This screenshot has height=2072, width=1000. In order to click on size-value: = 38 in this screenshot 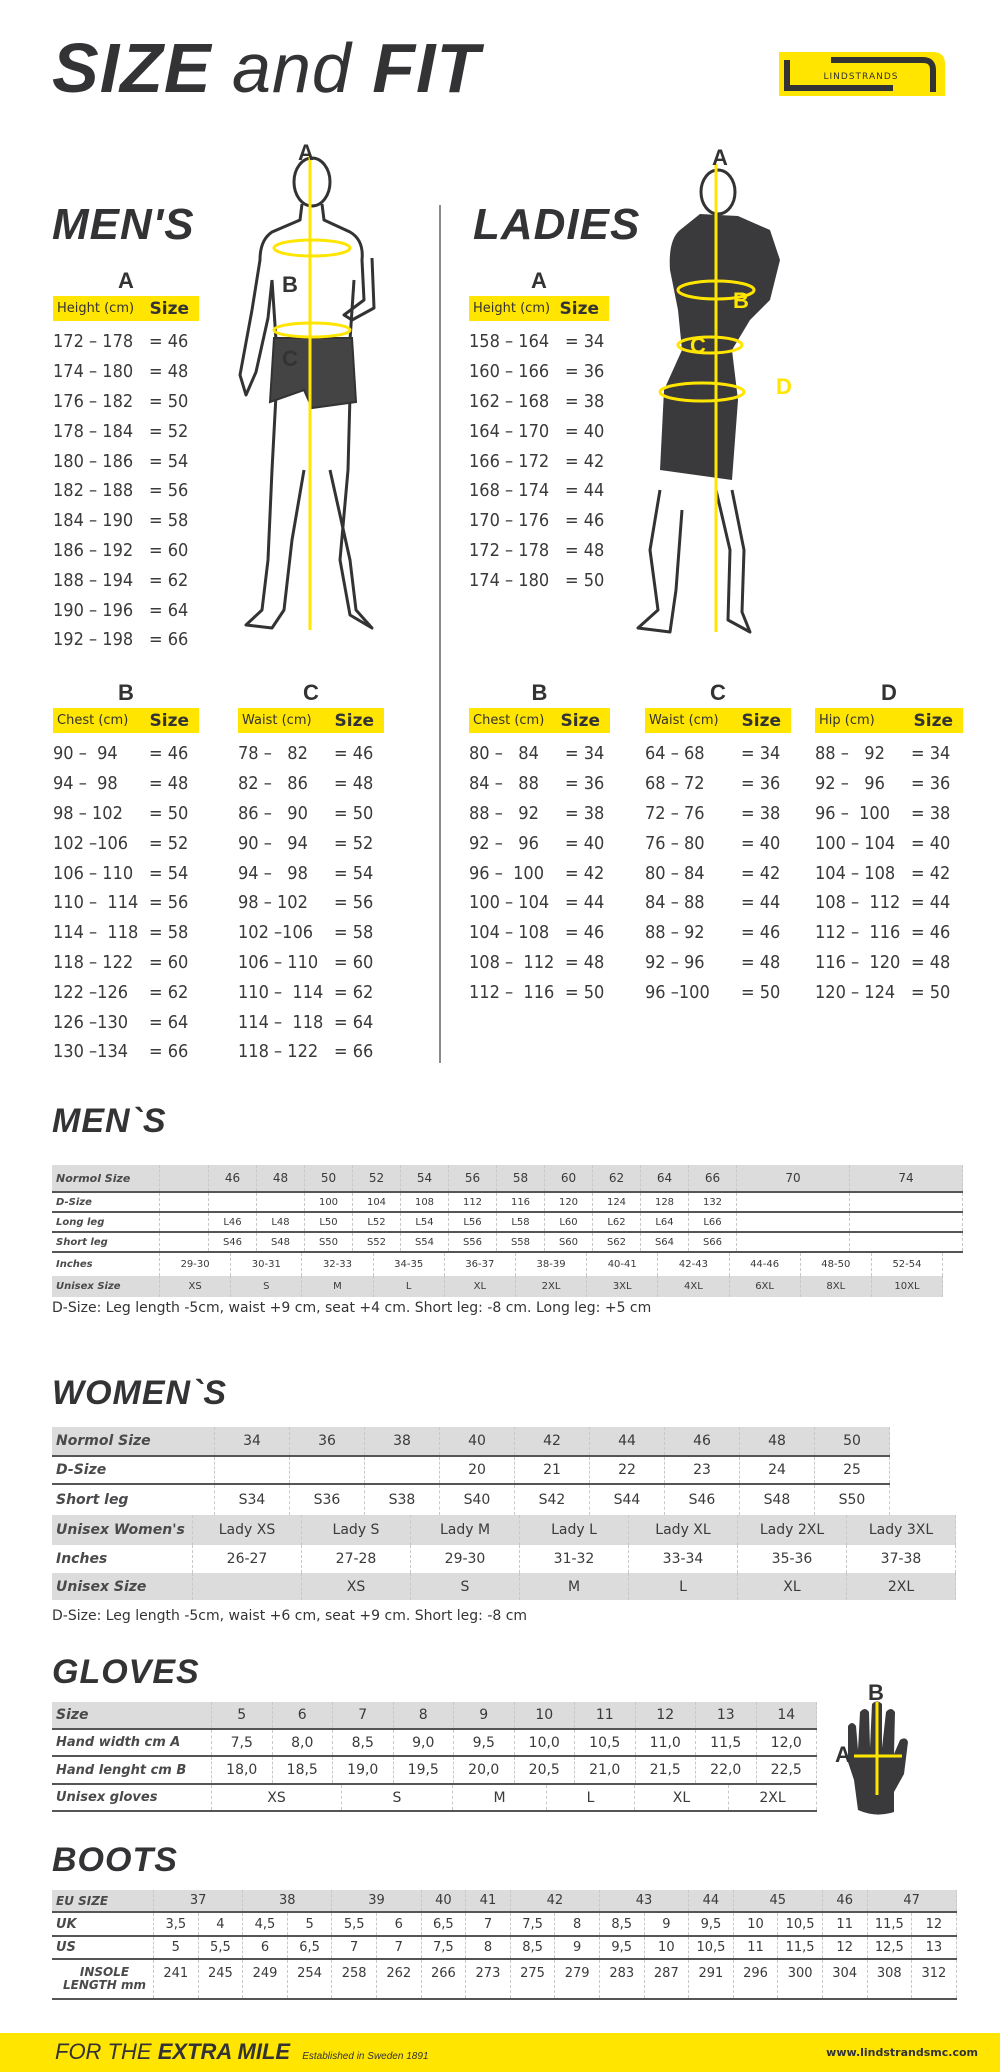, I will do `click(585, 401)`.